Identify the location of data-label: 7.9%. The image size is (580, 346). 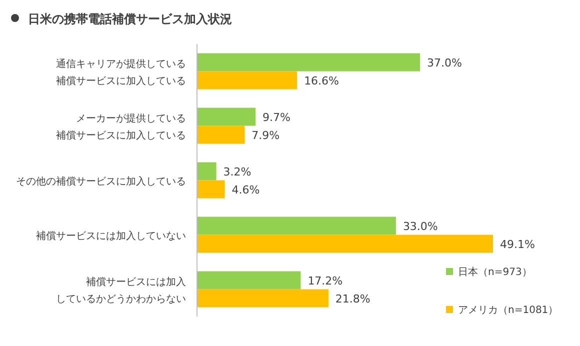
(266, 135).